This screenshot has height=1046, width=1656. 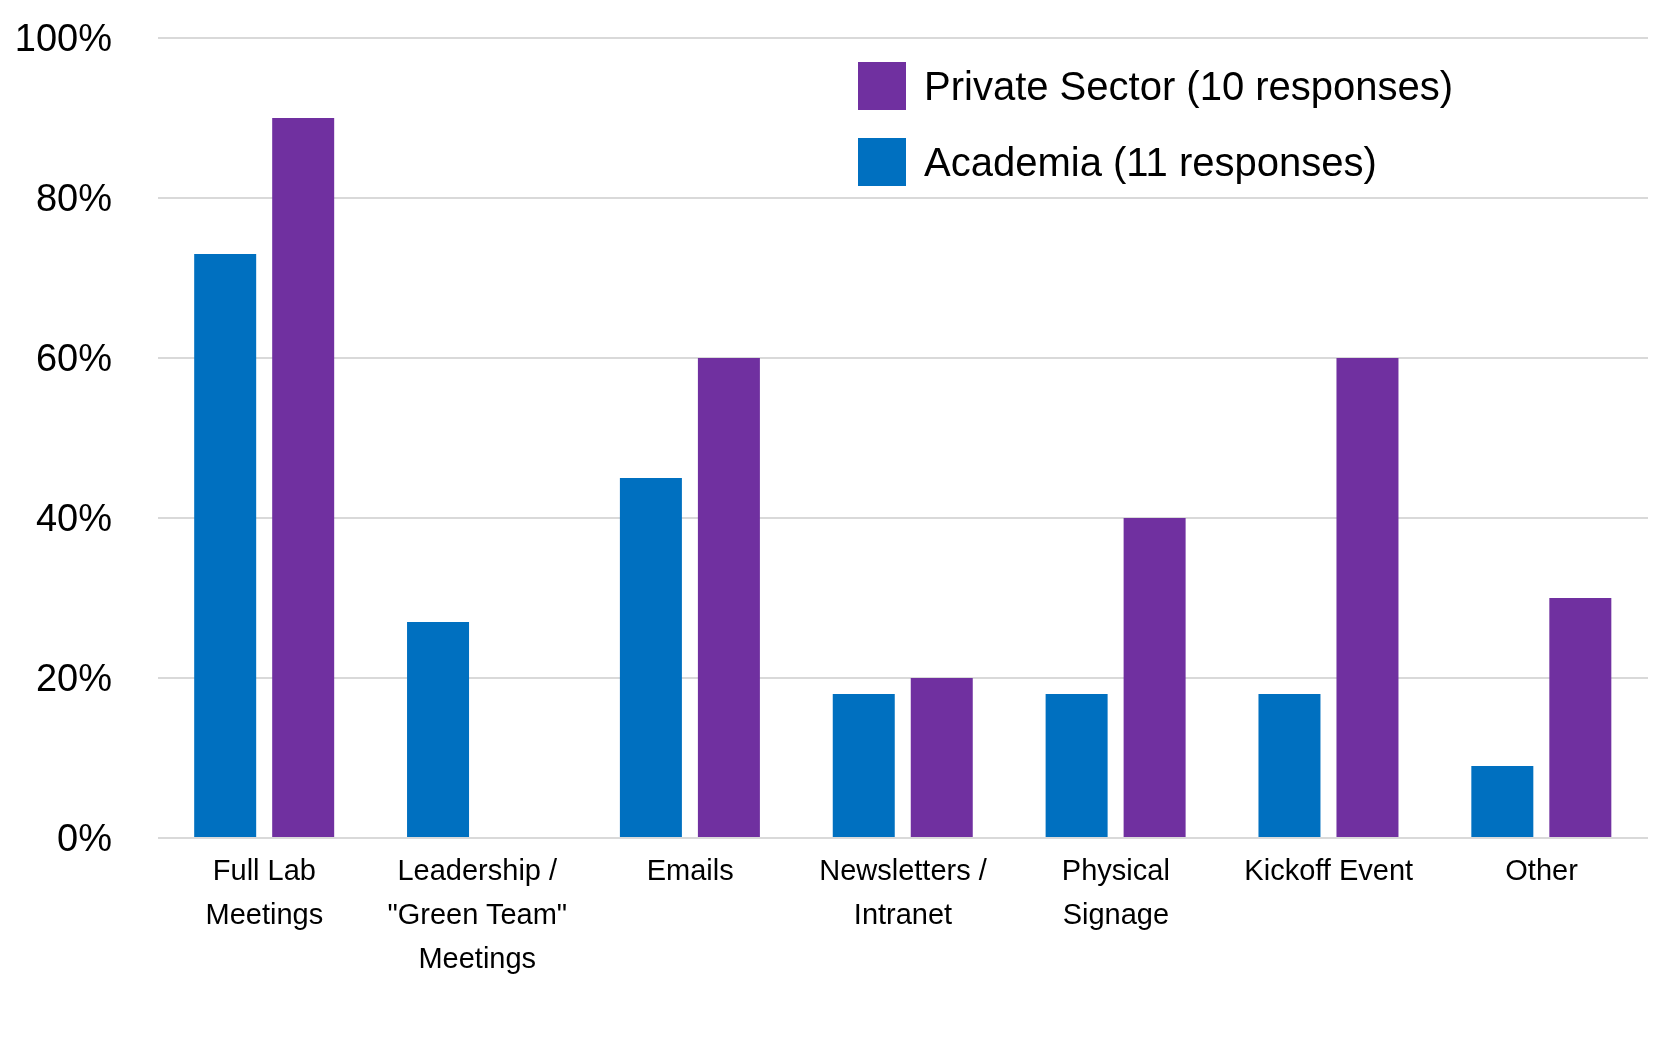 What do you see at coordinates (264, 892) in the screenshot?
I see `x-tick-label: Full Lab Meetings` at bounding box center [264, 892].